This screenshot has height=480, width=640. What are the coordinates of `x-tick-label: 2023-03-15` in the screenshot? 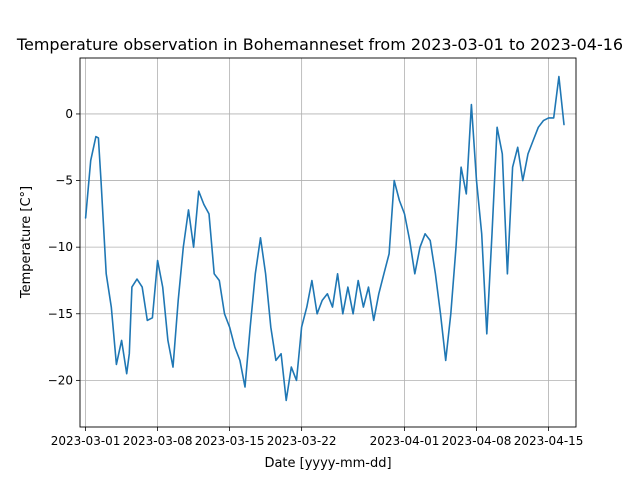 It's located at (230, 441).